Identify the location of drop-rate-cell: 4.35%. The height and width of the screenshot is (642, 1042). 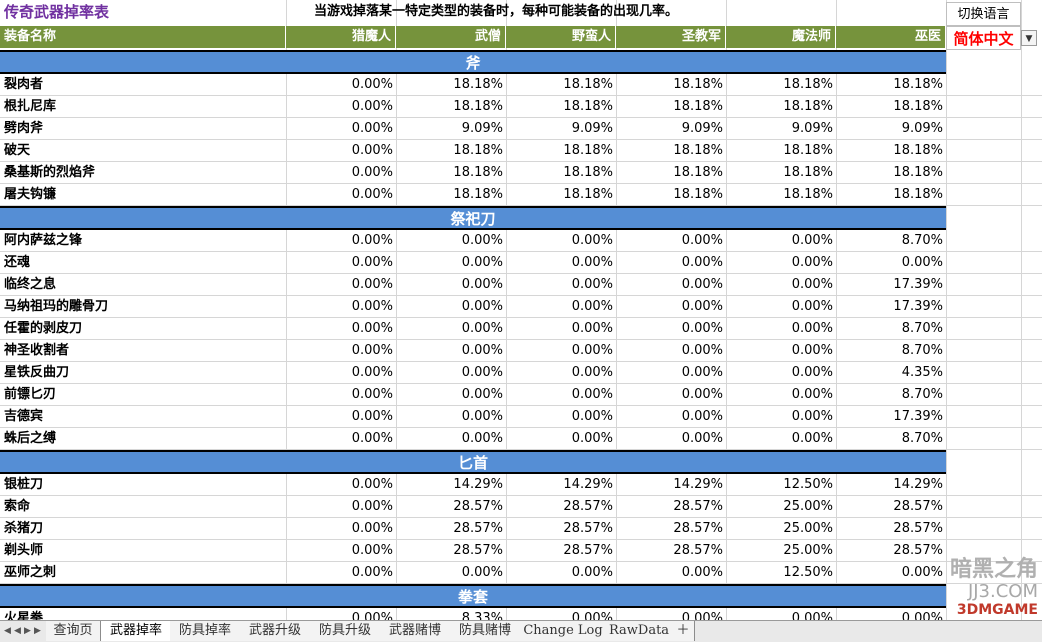
(922, 372).